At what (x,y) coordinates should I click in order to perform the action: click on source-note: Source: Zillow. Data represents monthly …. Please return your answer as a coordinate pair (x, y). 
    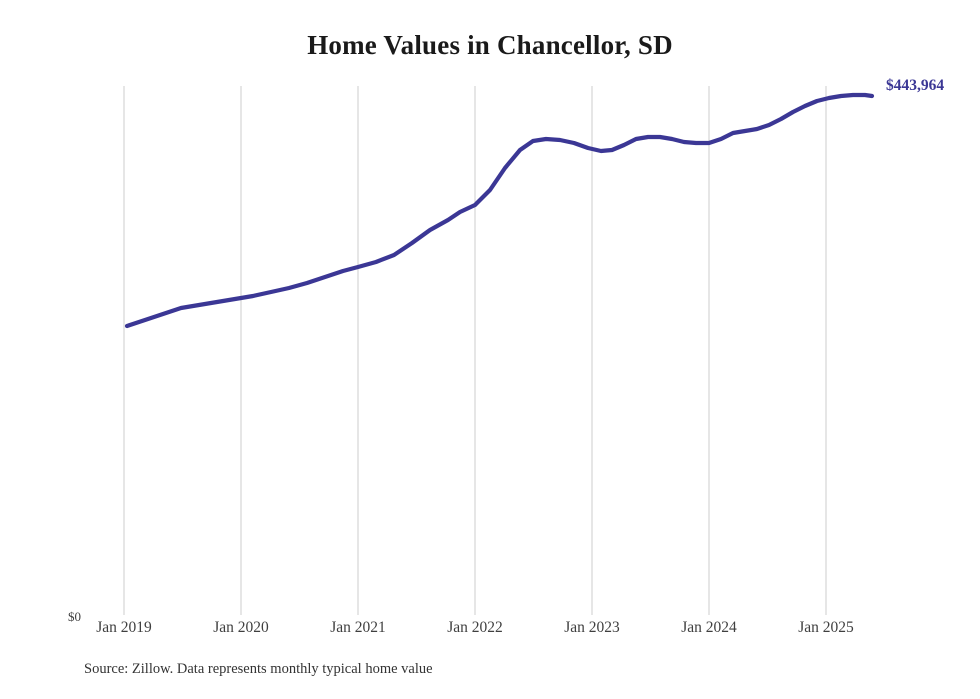
    Looking at the image, I should click on (258, 669).